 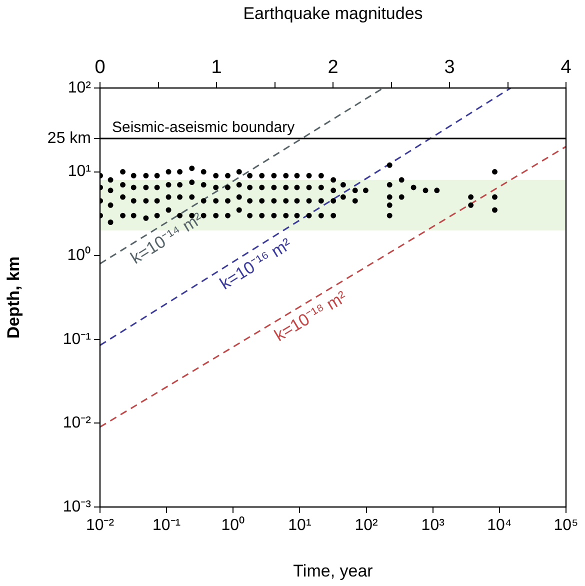 I want to click on x-tick-label: 10⁴, so click(x=499, y=525).